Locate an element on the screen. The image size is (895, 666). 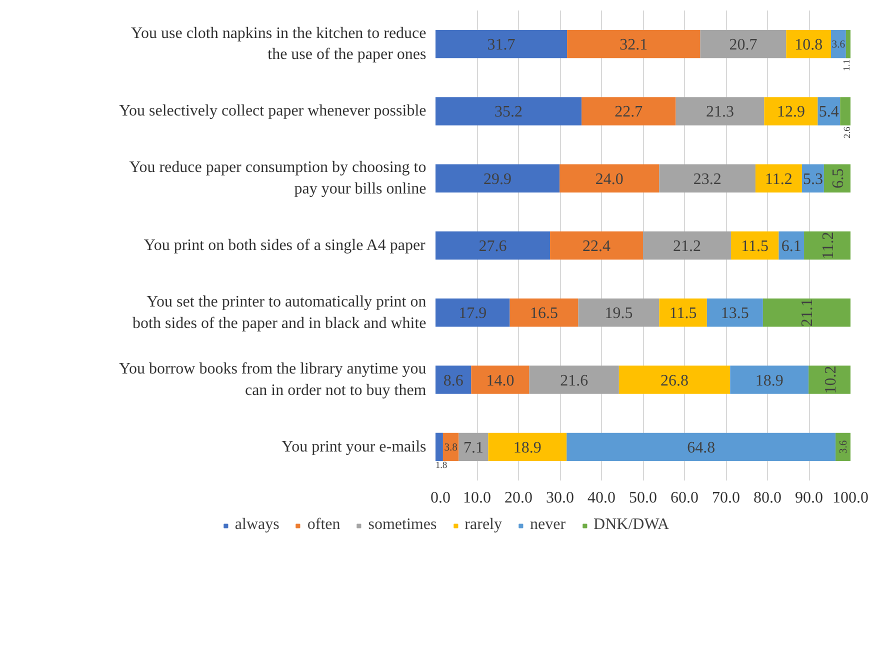
data-label: 19.5 is located at coordinates (618, 313).